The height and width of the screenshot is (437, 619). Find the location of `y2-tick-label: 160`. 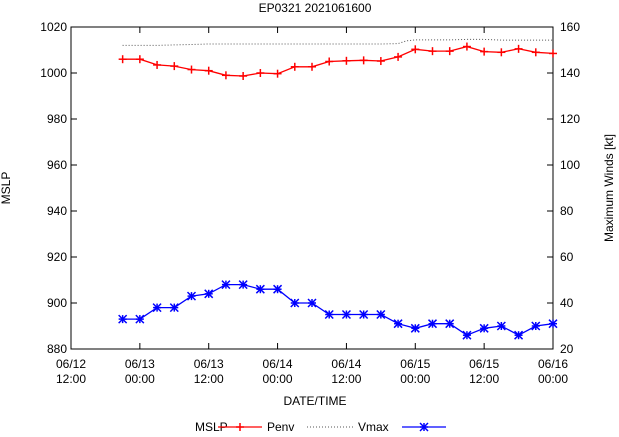

y2-tick-label: 160 is located at coordinates (570, 27).